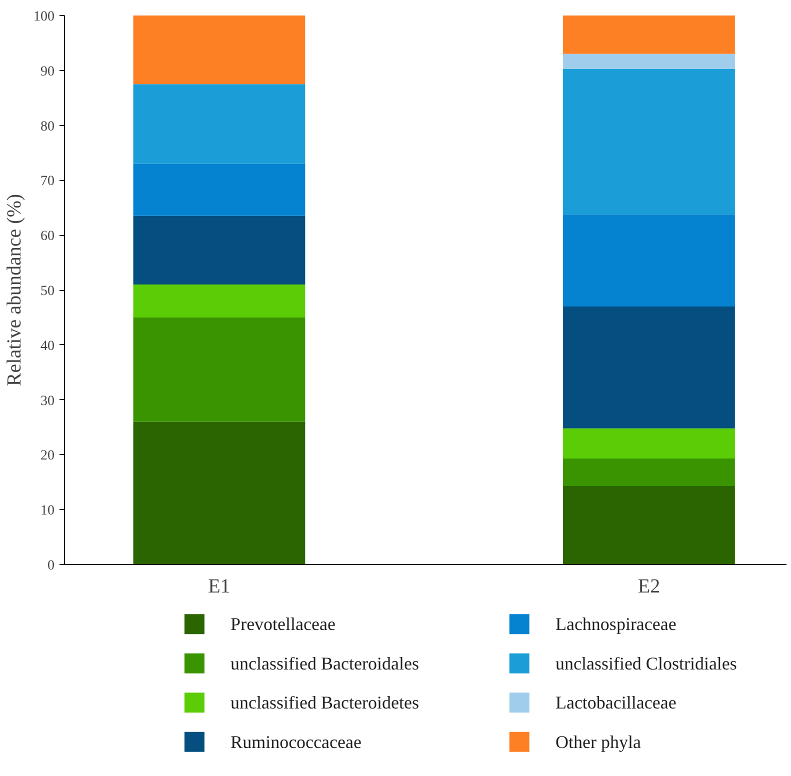 This screenshot has width=791, height=776. I want to click on y-tick-label: 40, so click(47, 346).